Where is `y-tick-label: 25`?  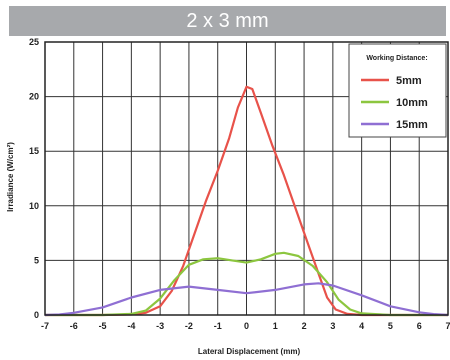
y-tick-label: 25 is located at coordinates (34, 42).